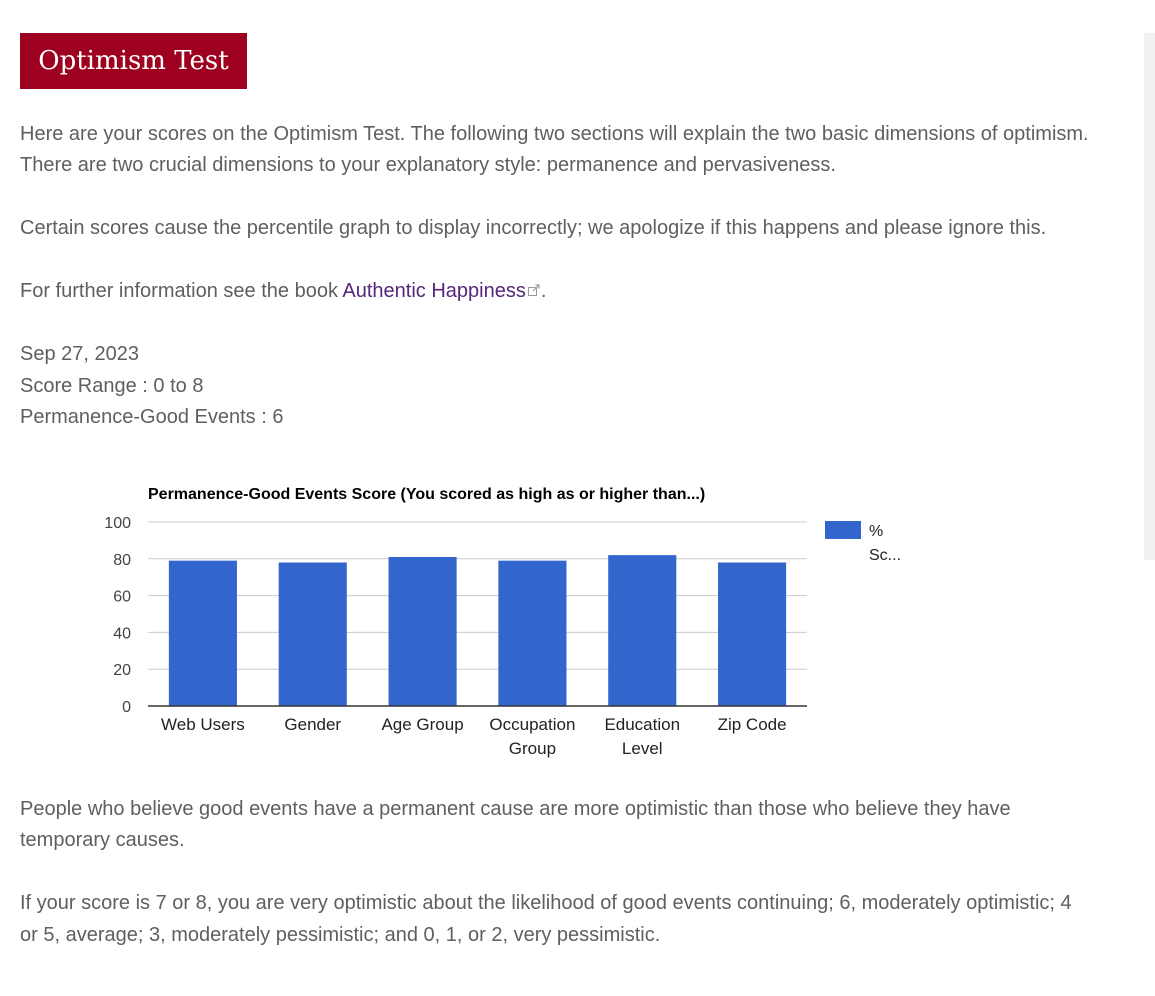  I want to click on y-tick-label: 40, so click(122, 633).